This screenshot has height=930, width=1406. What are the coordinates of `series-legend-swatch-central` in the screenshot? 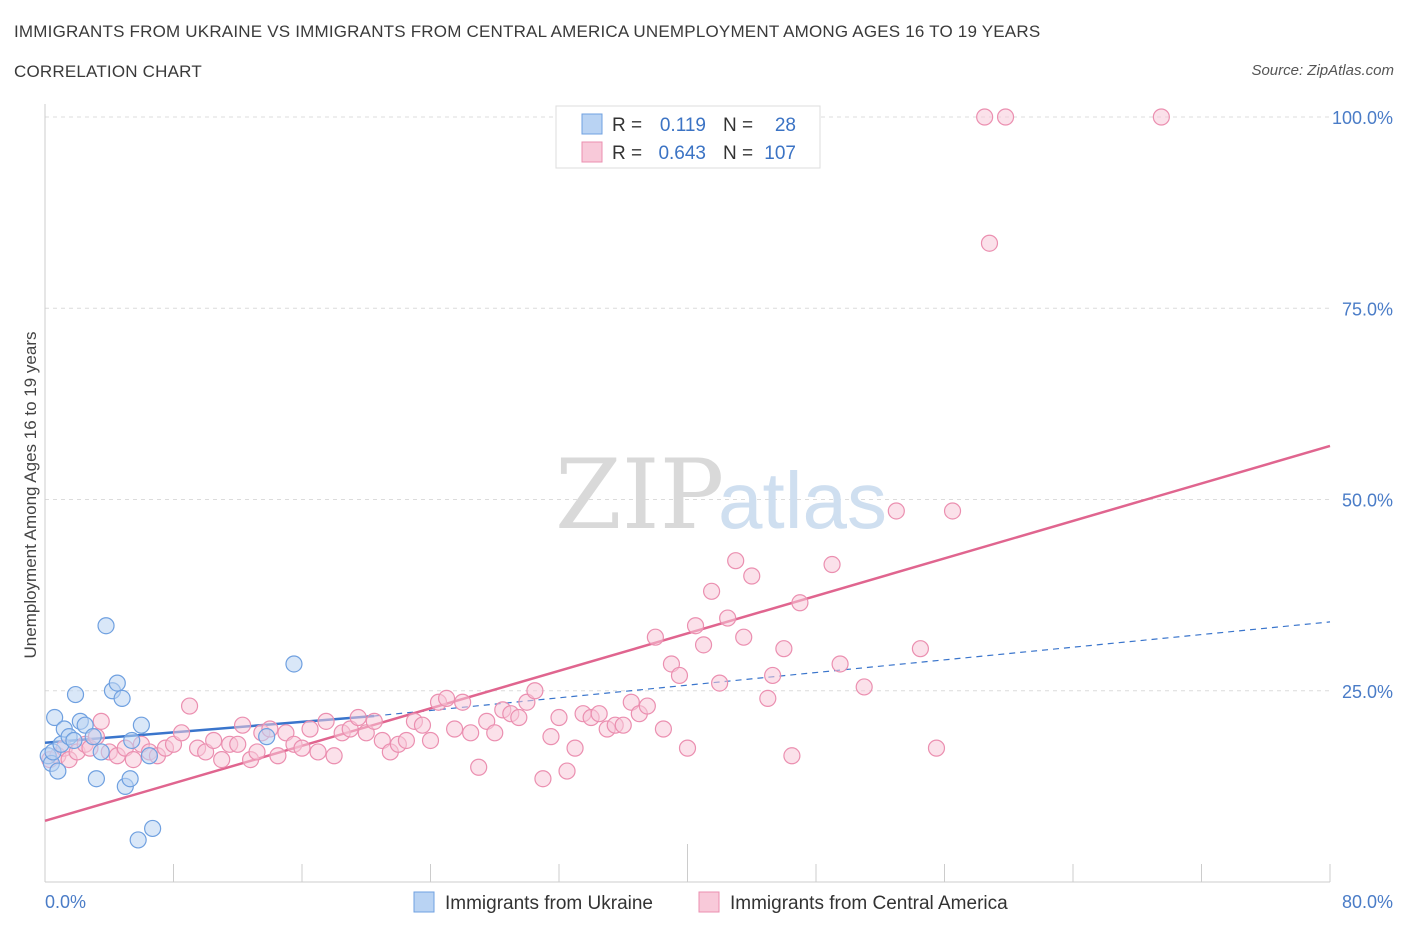 It's located at (709, 902).